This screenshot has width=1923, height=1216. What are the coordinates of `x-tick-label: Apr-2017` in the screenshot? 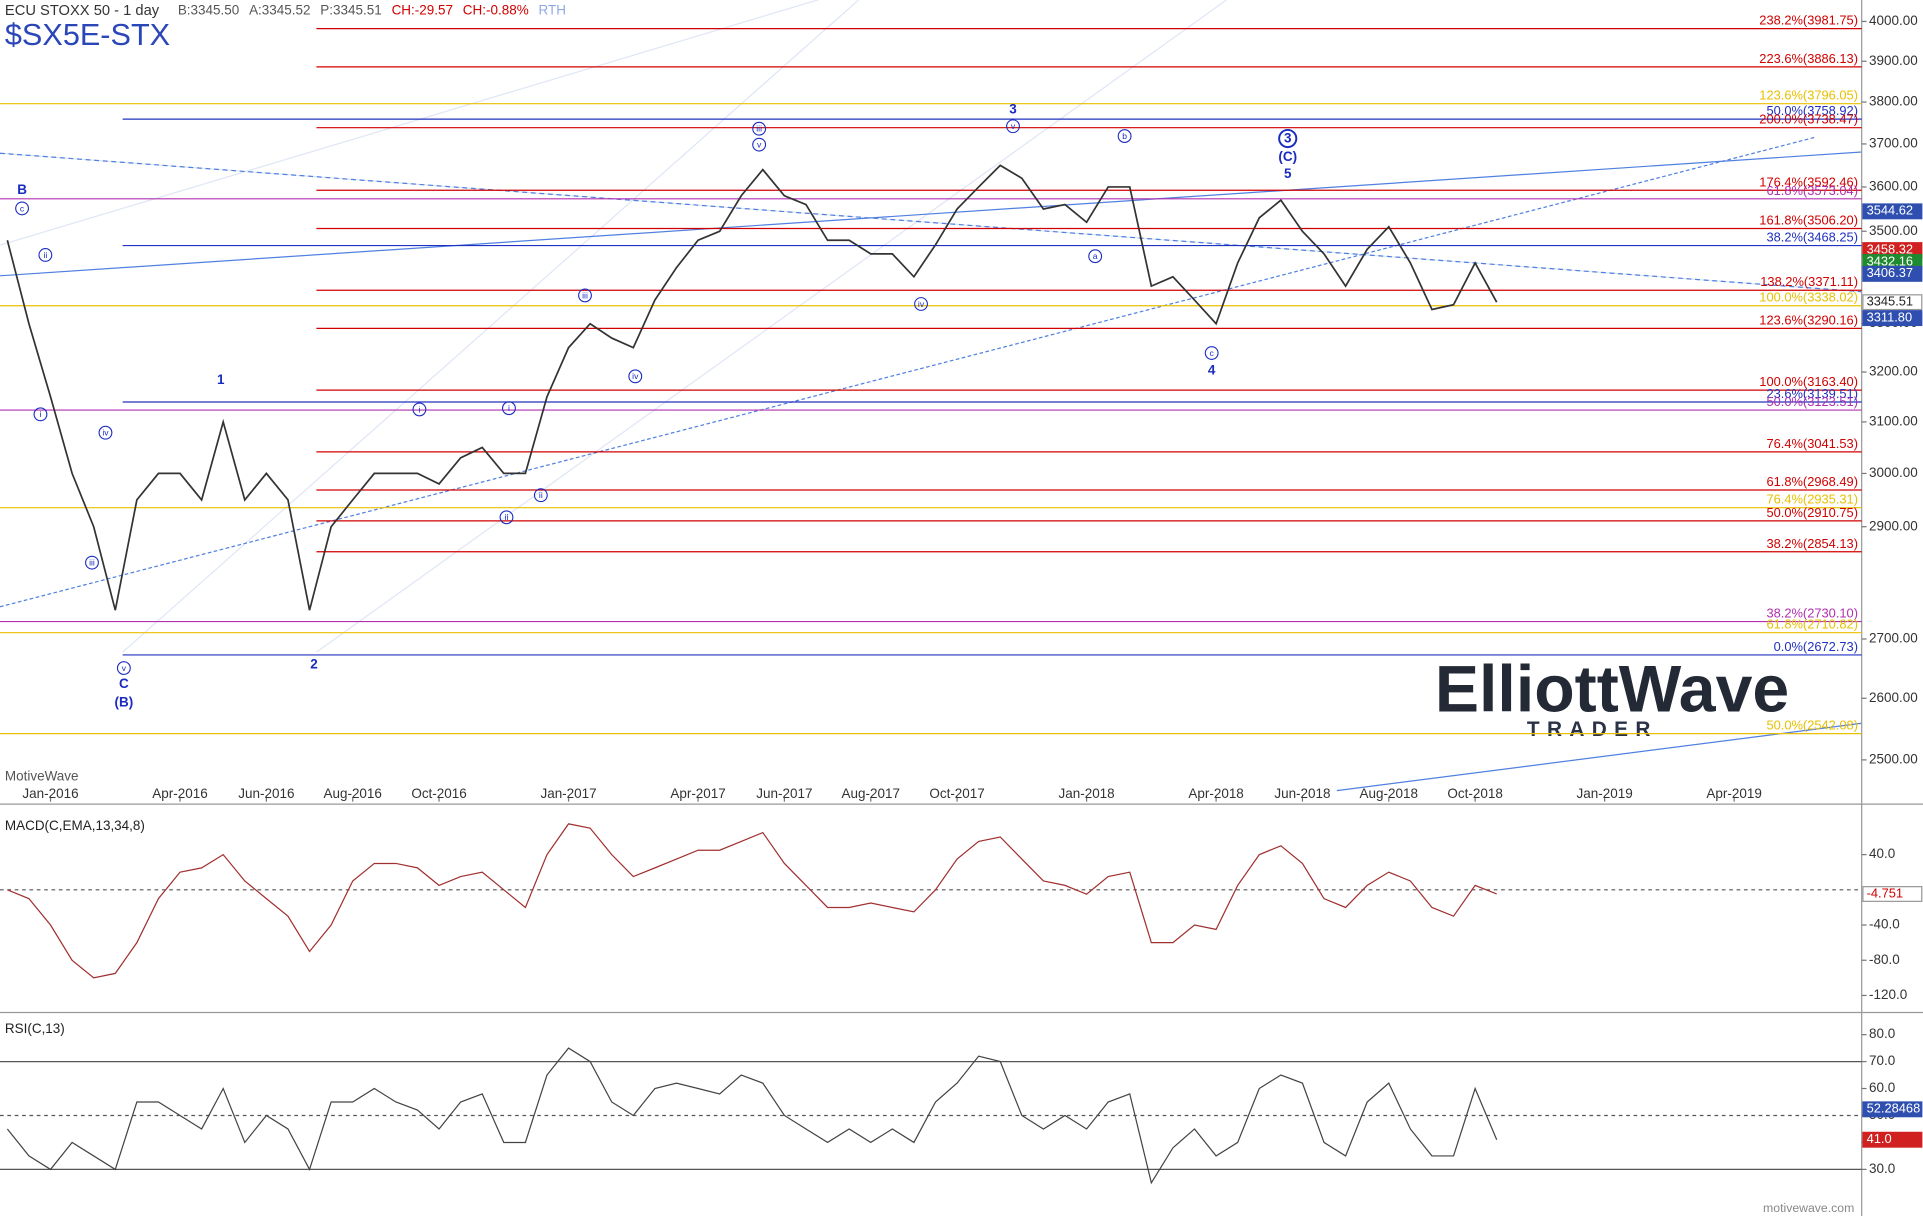 It's located at (697, 793).